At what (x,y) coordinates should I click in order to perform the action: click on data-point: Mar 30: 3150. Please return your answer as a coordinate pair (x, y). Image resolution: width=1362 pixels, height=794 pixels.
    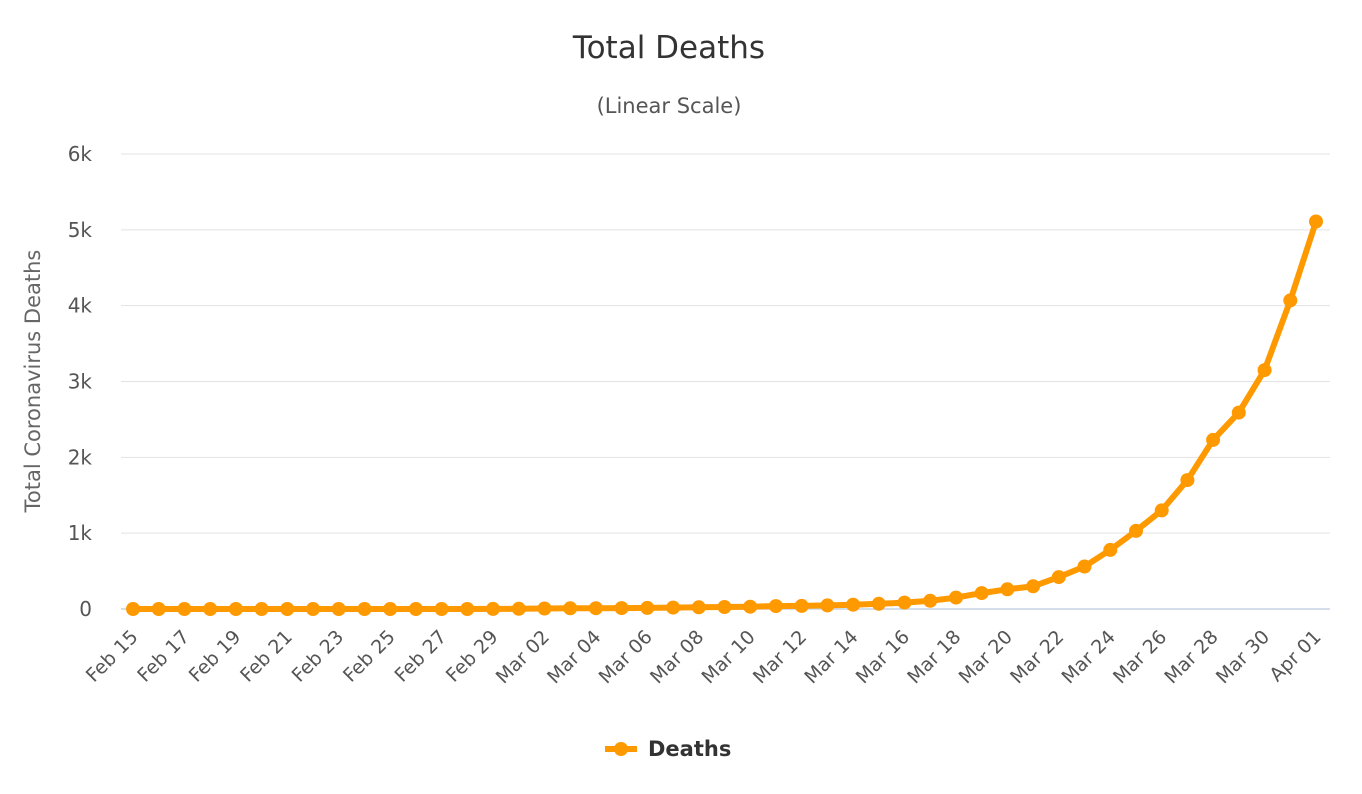
    Looking at the image, I should click on (1264, 370).